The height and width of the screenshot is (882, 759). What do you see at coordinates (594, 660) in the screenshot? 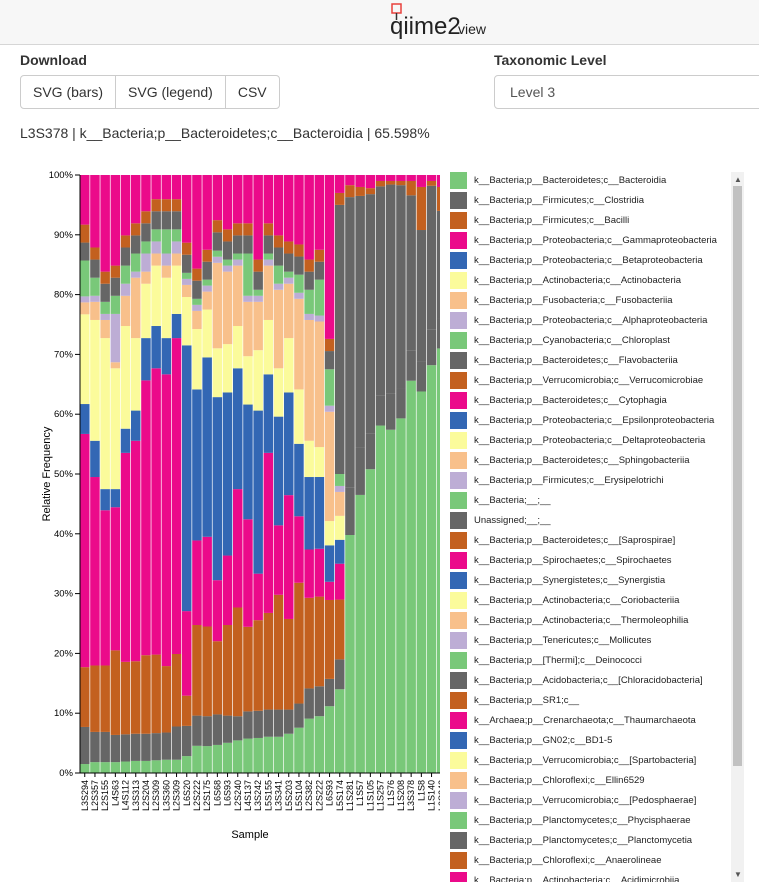
I see `legend-item: k__Bacteria;p__[Thermi];c__Deinococci` at bounding box center [594, 660].